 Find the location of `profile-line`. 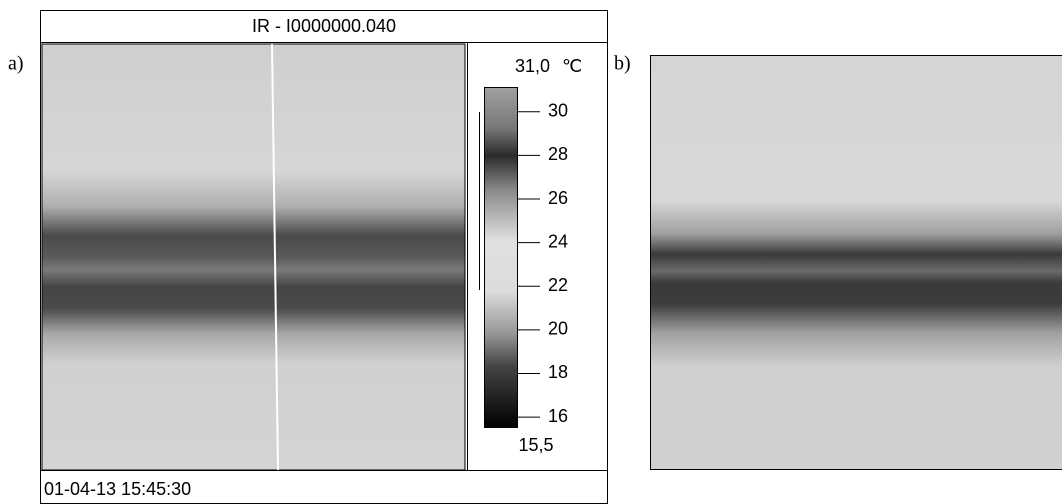

profile-line is located at coordinates (275, 257).